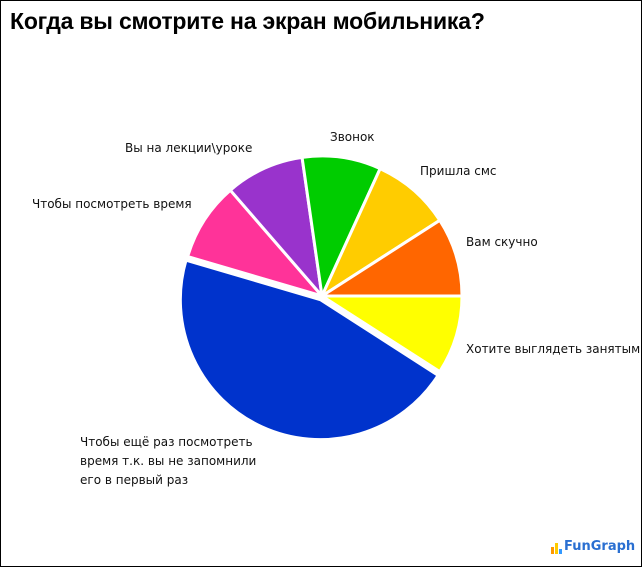 The height and width of the screenshot is (567, 642). I want to click on slice-busy, so click(390, 334).